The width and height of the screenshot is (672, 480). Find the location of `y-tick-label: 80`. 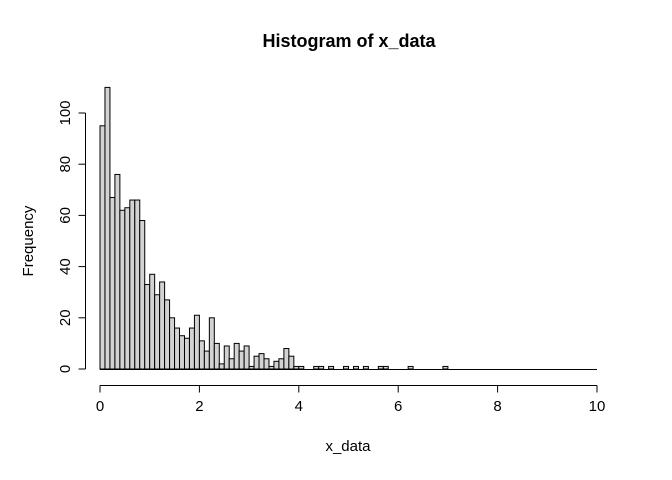

y-tick-label: 80 is located at coordinates (65, 164).